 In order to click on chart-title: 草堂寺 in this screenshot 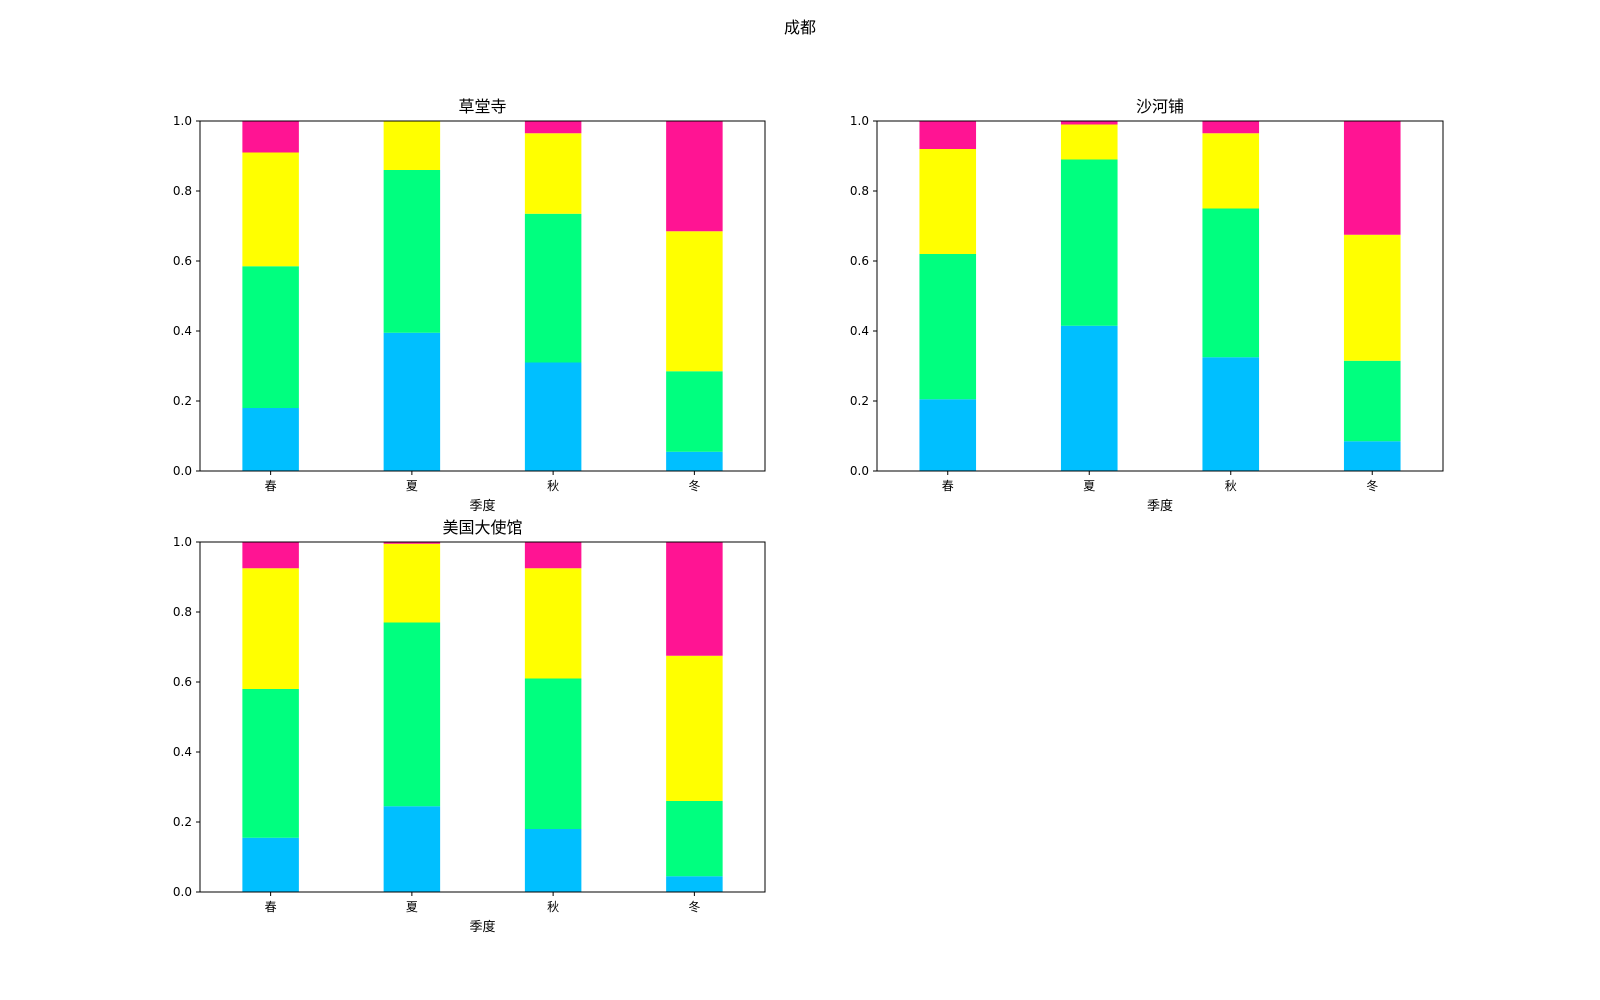, I will do `click(482, 106)`.